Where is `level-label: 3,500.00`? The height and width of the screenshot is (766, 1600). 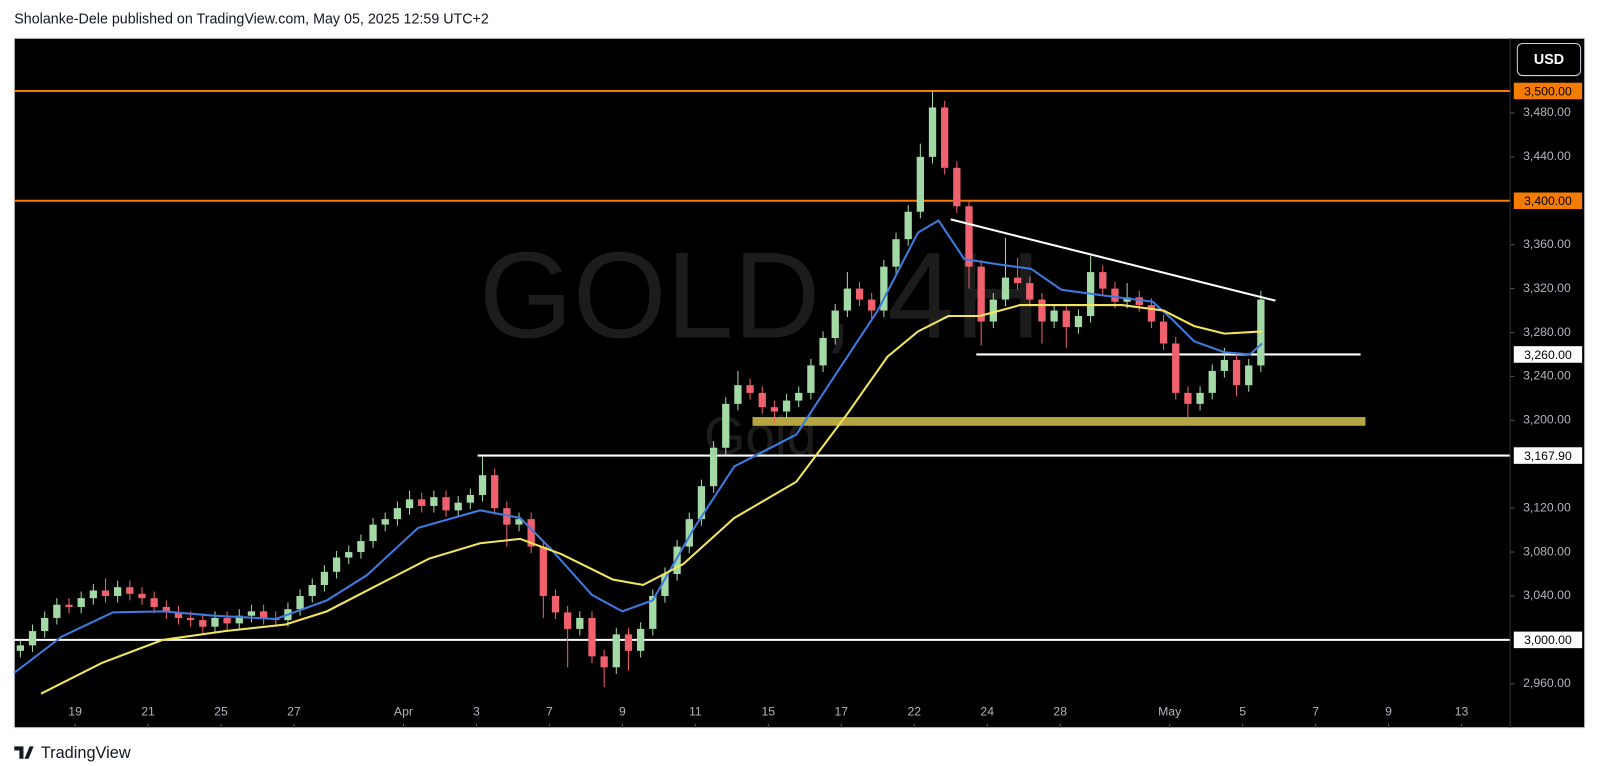
level-label: 3,500.00 is located at coordinates (1548, 91).